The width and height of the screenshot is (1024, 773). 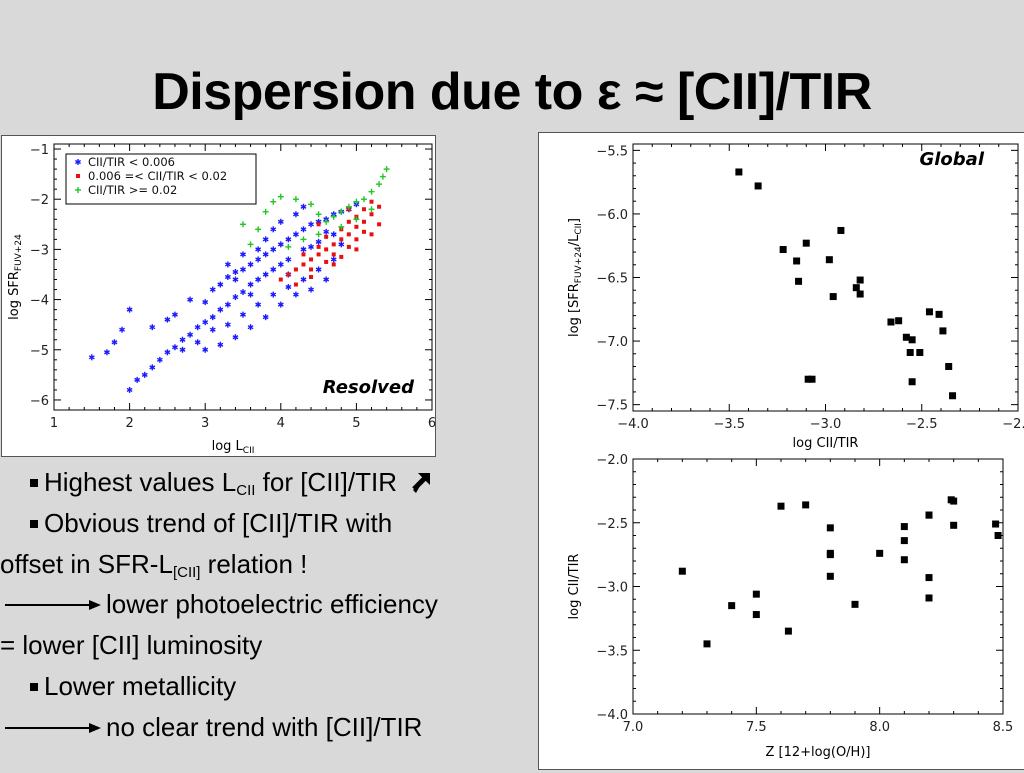 What do you see at coordinates (369, 387) in the screenshot?
I see `resolved-panel-label: Resolved` at bounding box center [369, 387].